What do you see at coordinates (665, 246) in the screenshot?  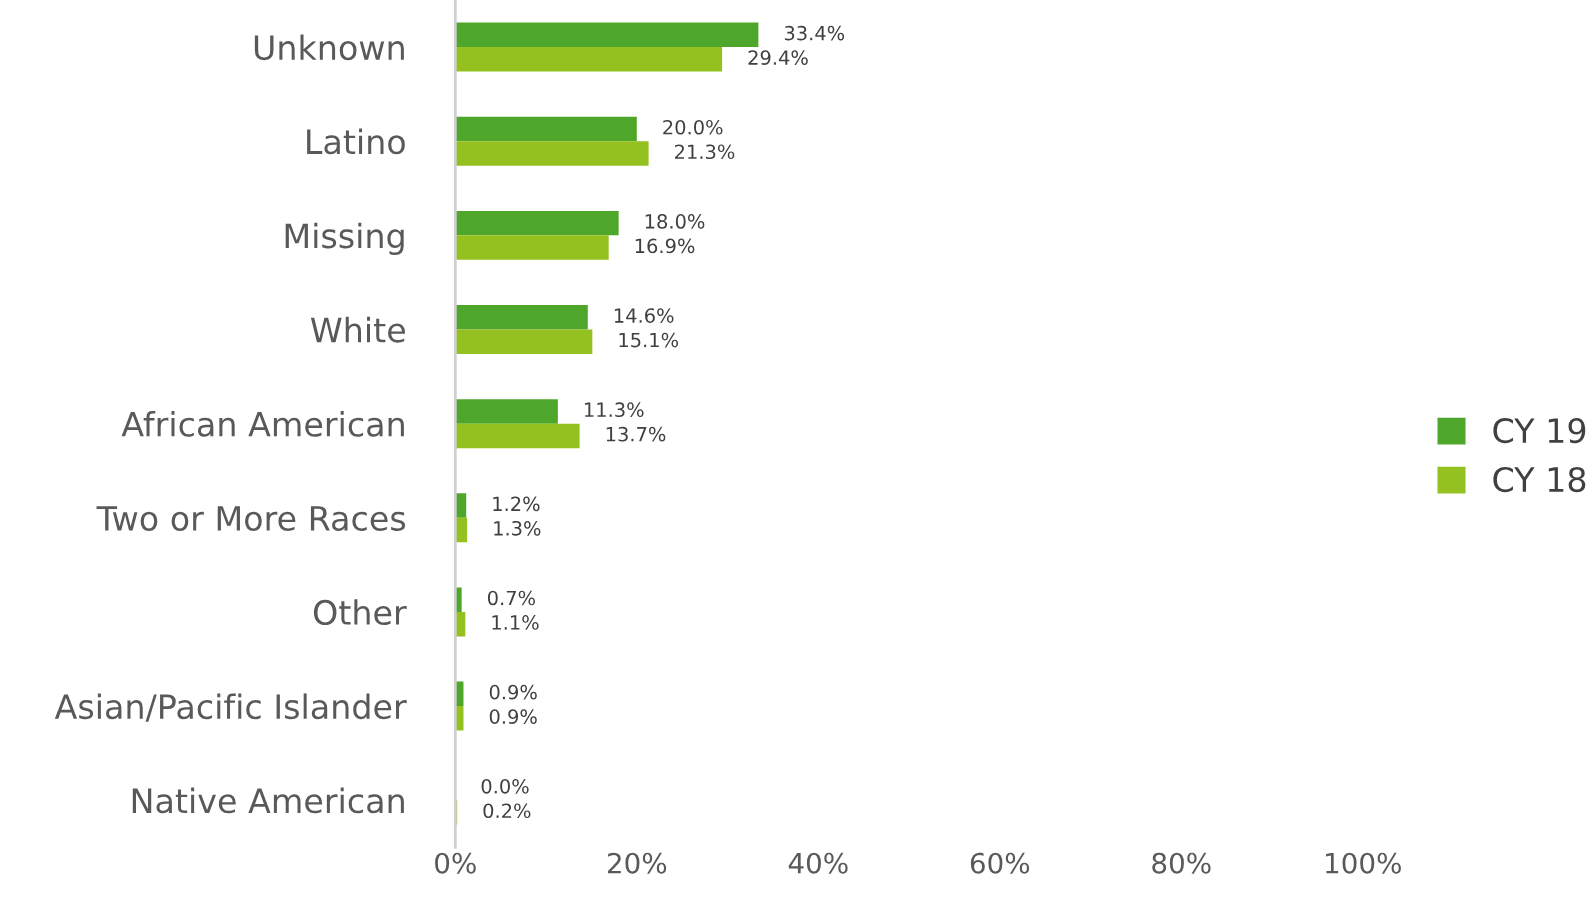 I see `data-label: 16.9%` at bounding box center [665, 246].